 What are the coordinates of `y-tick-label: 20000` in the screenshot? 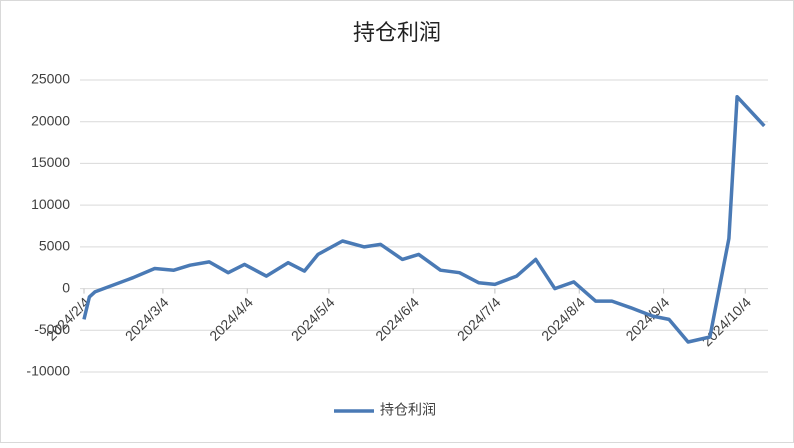 It's located at (50, 120).